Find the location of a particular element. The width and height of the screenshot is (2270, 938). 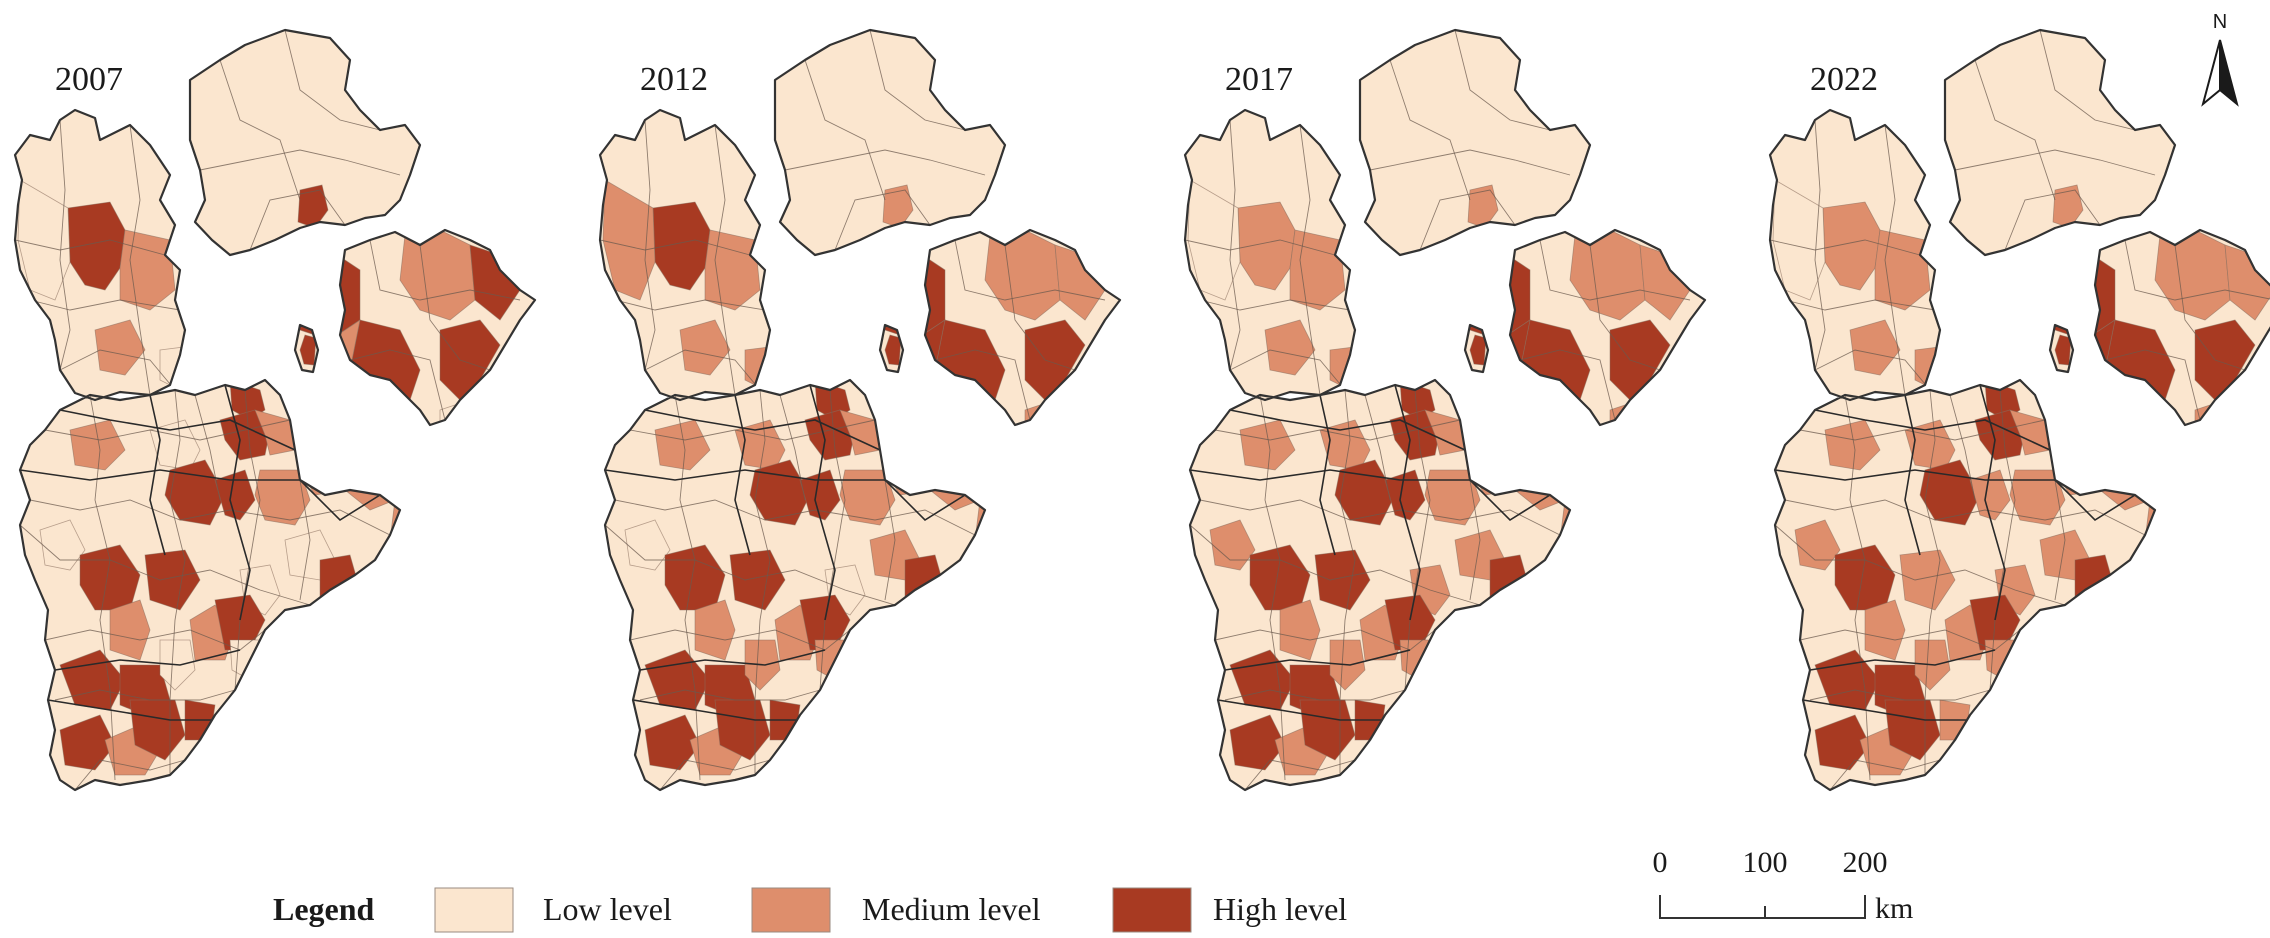

legend-item-low: Low level is located at coordinates (553, 910).